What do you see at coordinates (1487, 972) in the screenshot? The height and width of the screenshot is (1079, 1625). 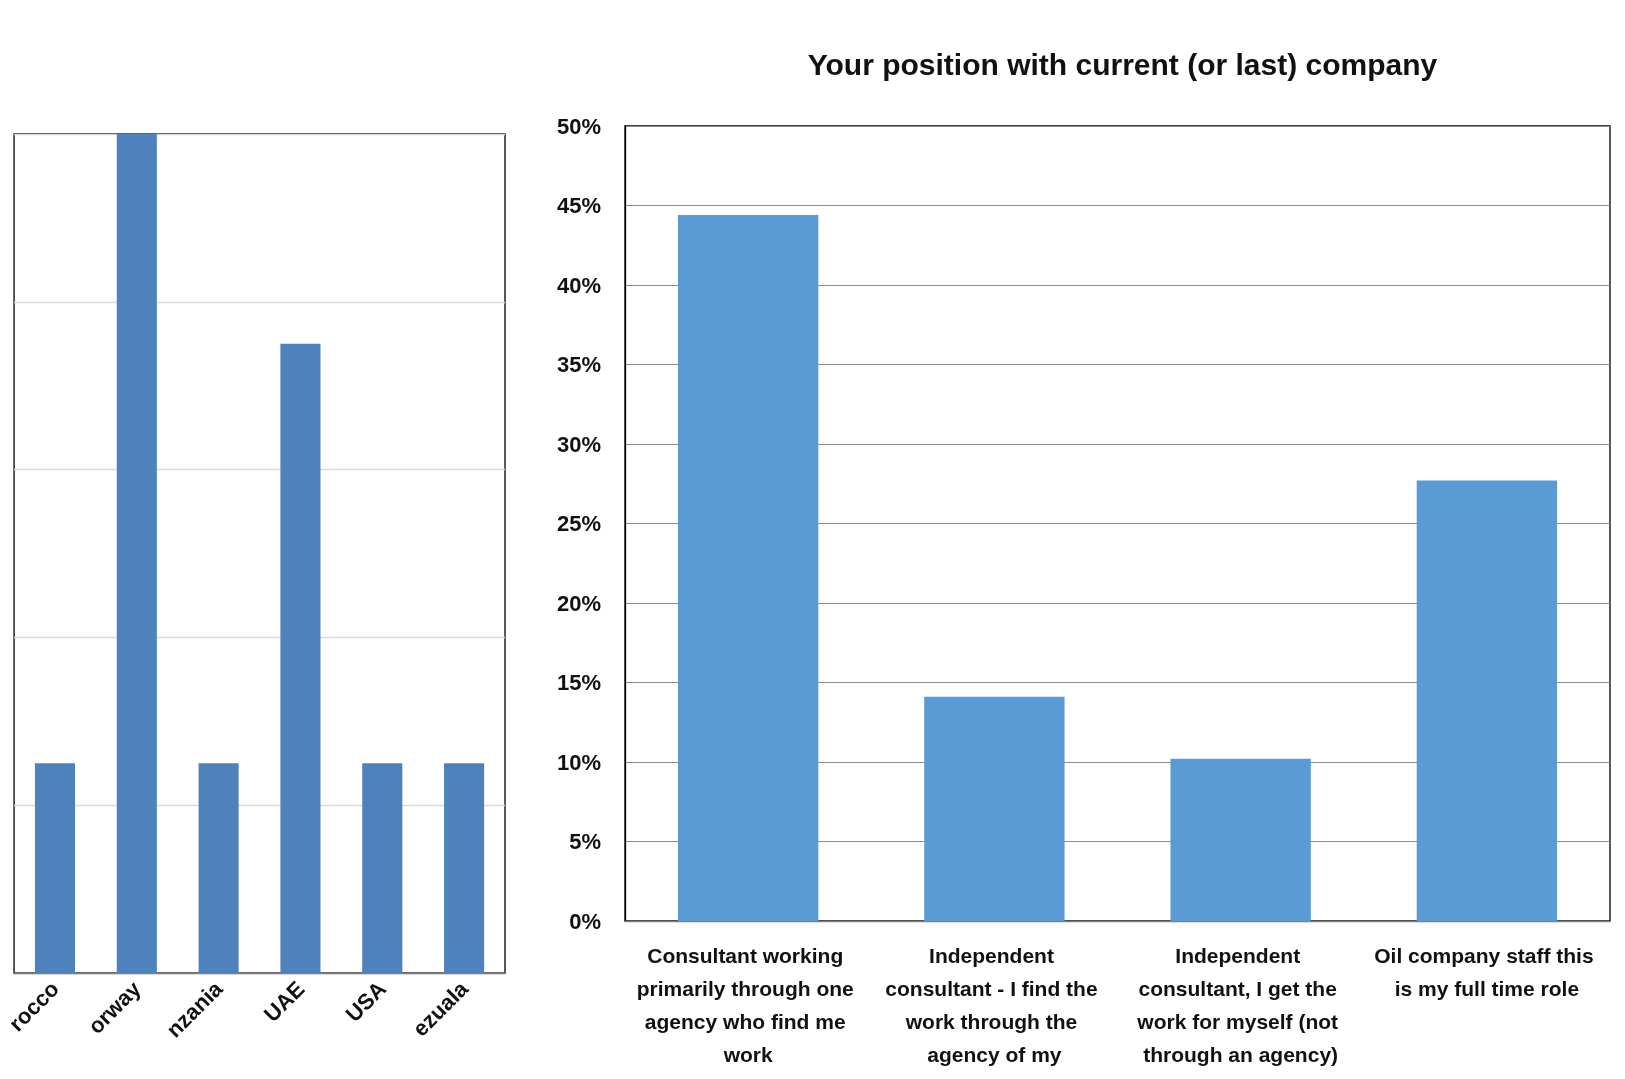 I see `x-tick-label: Oil company staff this is my full time role` at bounding box center [1487, 972].